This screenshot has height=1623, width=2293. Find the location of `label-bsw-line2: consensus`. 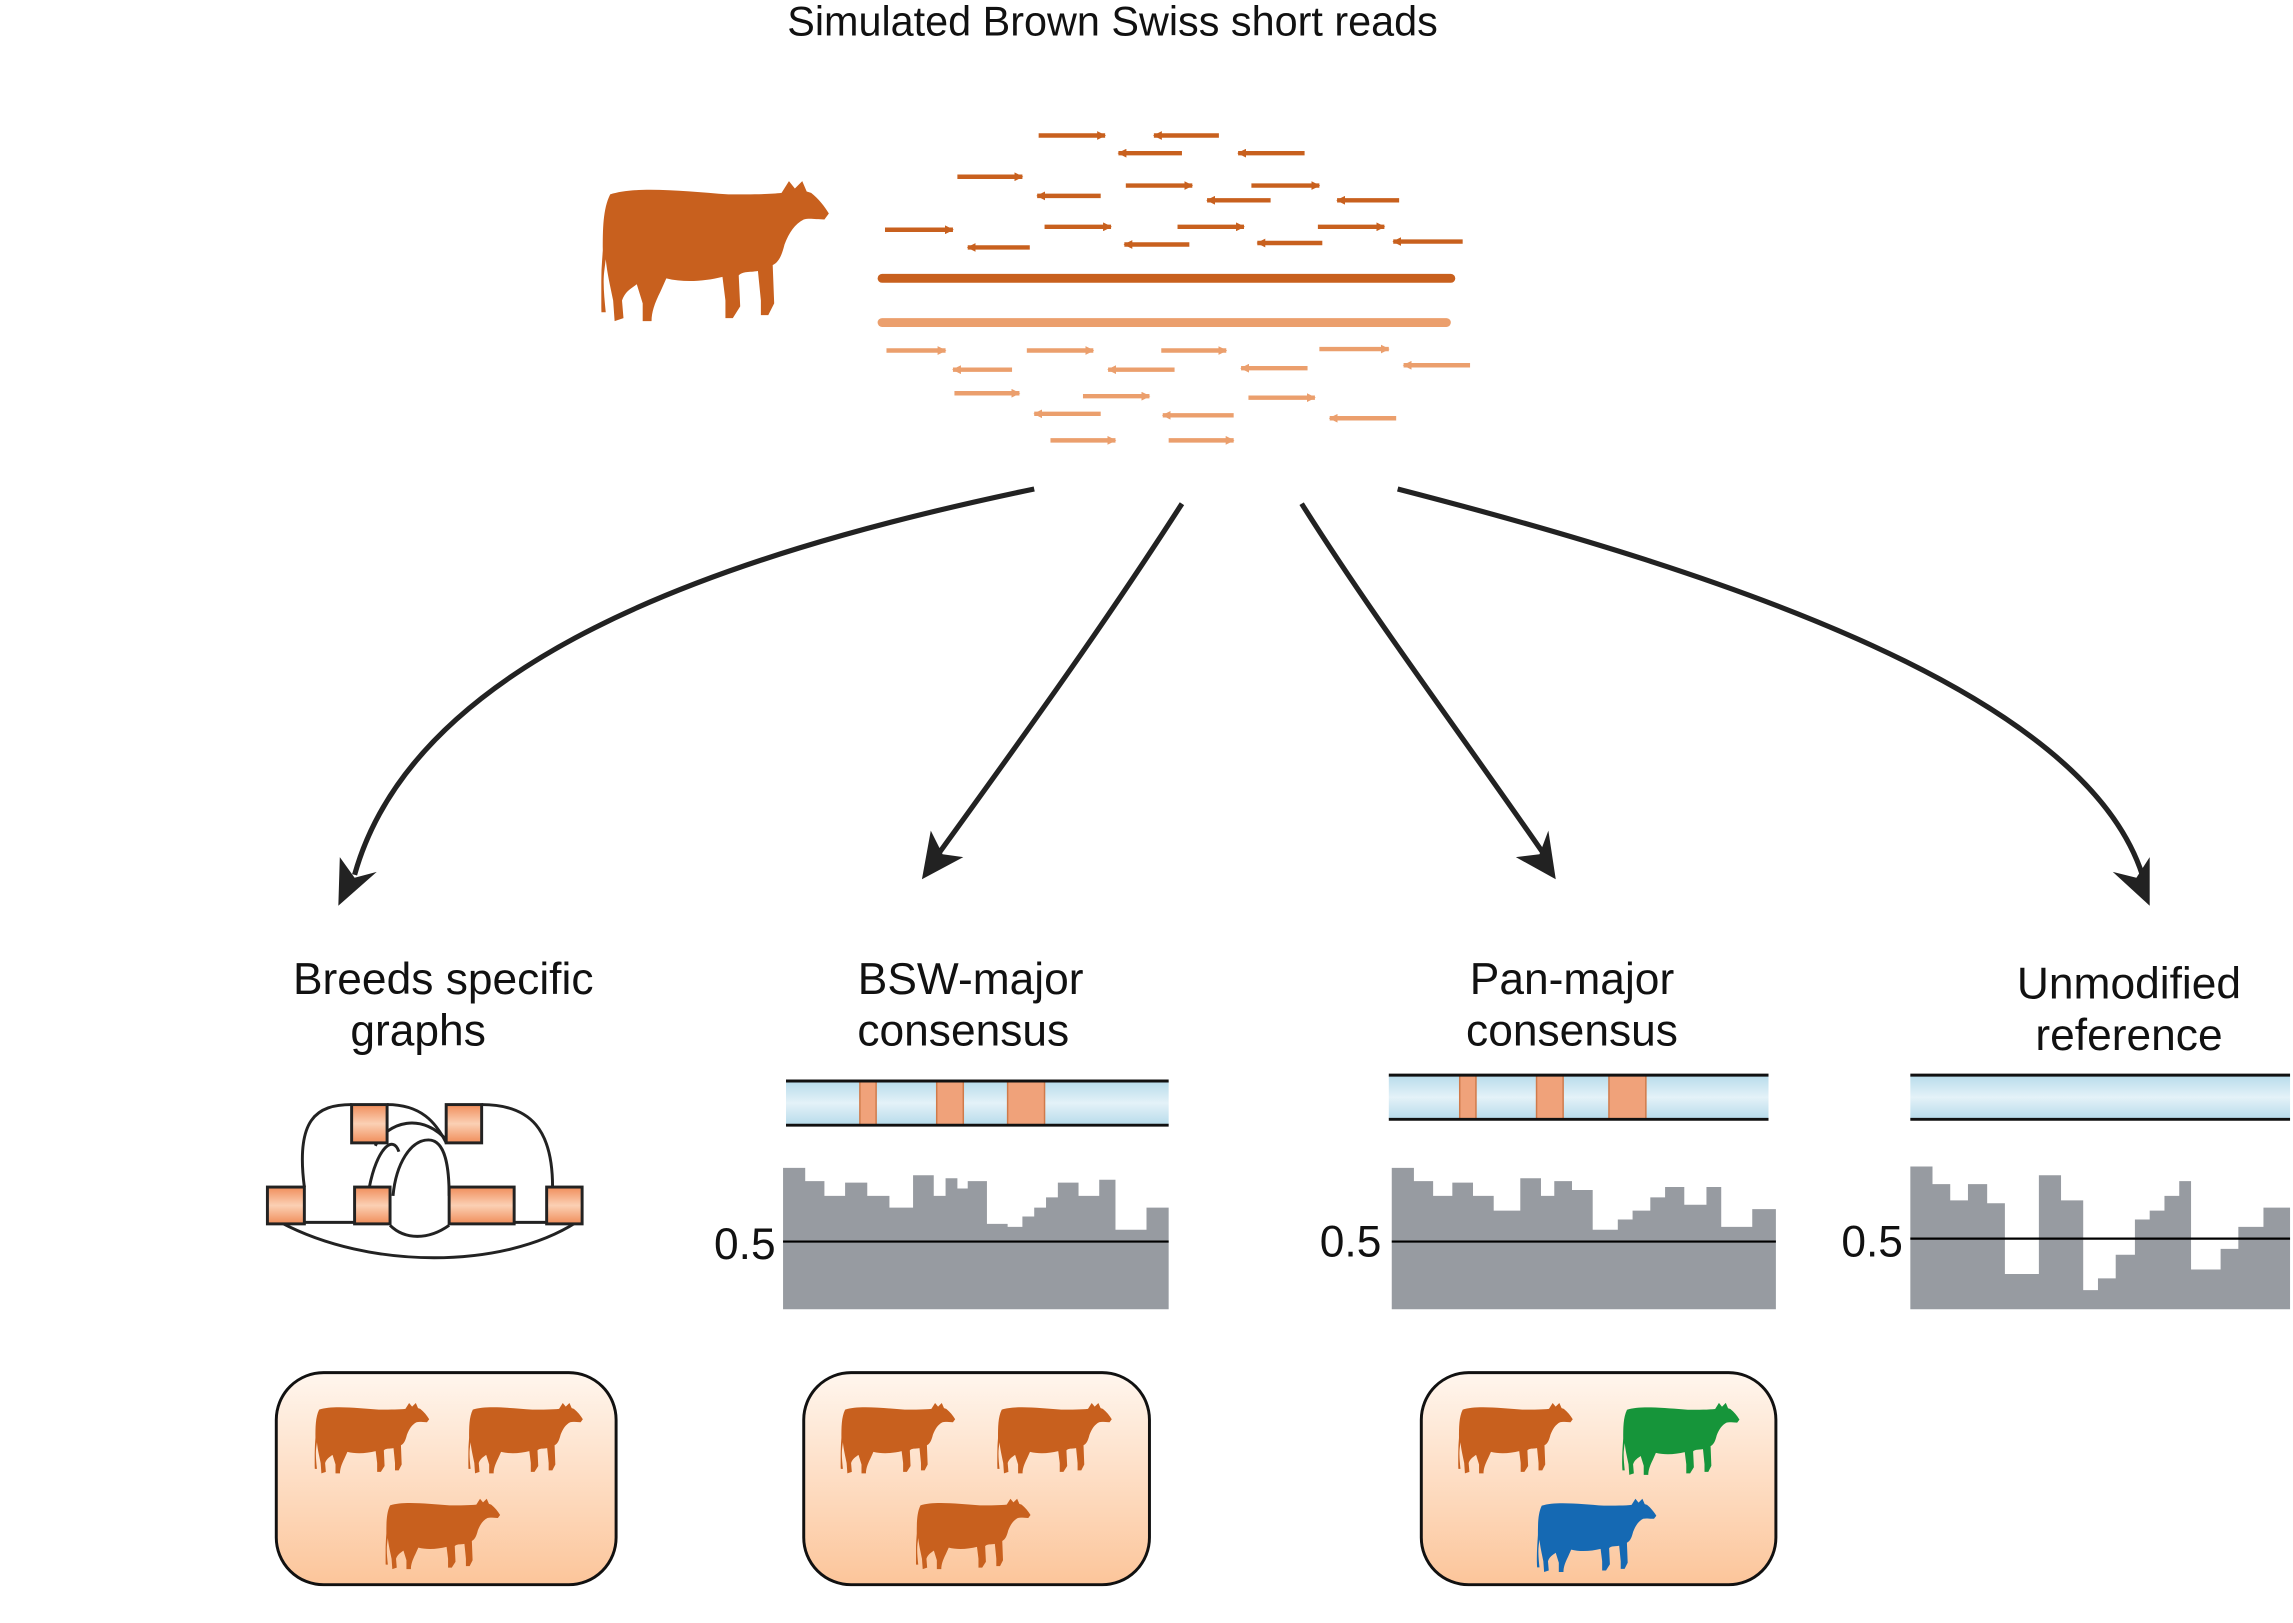

label-bsw-line2: consensus is located at coordinates (963, 1031).